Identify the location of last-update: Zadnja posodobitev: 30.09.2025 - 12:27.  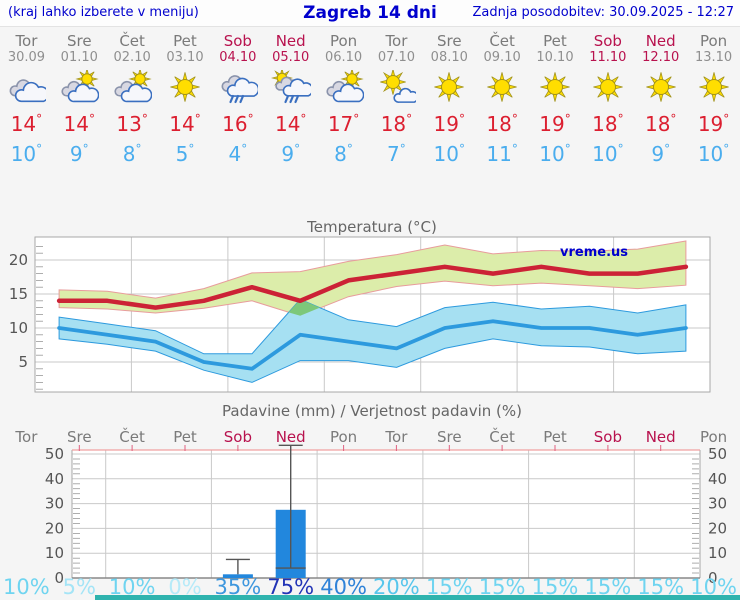
(603, 12).